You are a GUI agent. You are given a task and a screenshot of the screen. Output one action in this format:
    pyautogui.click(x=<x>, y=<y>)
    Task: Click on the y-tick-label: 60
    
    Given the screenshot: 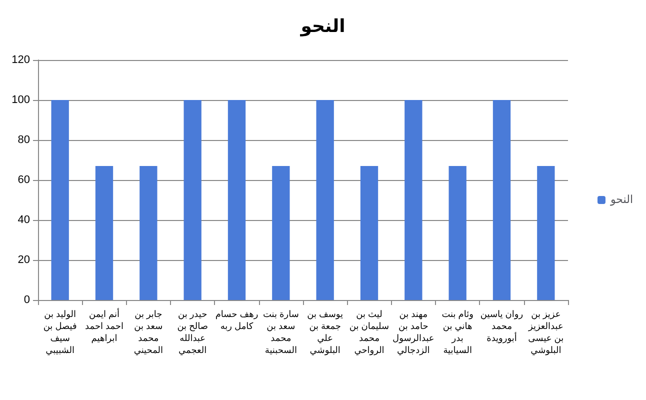 What is the action you would take?
    pyautogui.click(x=24, y=180)
    